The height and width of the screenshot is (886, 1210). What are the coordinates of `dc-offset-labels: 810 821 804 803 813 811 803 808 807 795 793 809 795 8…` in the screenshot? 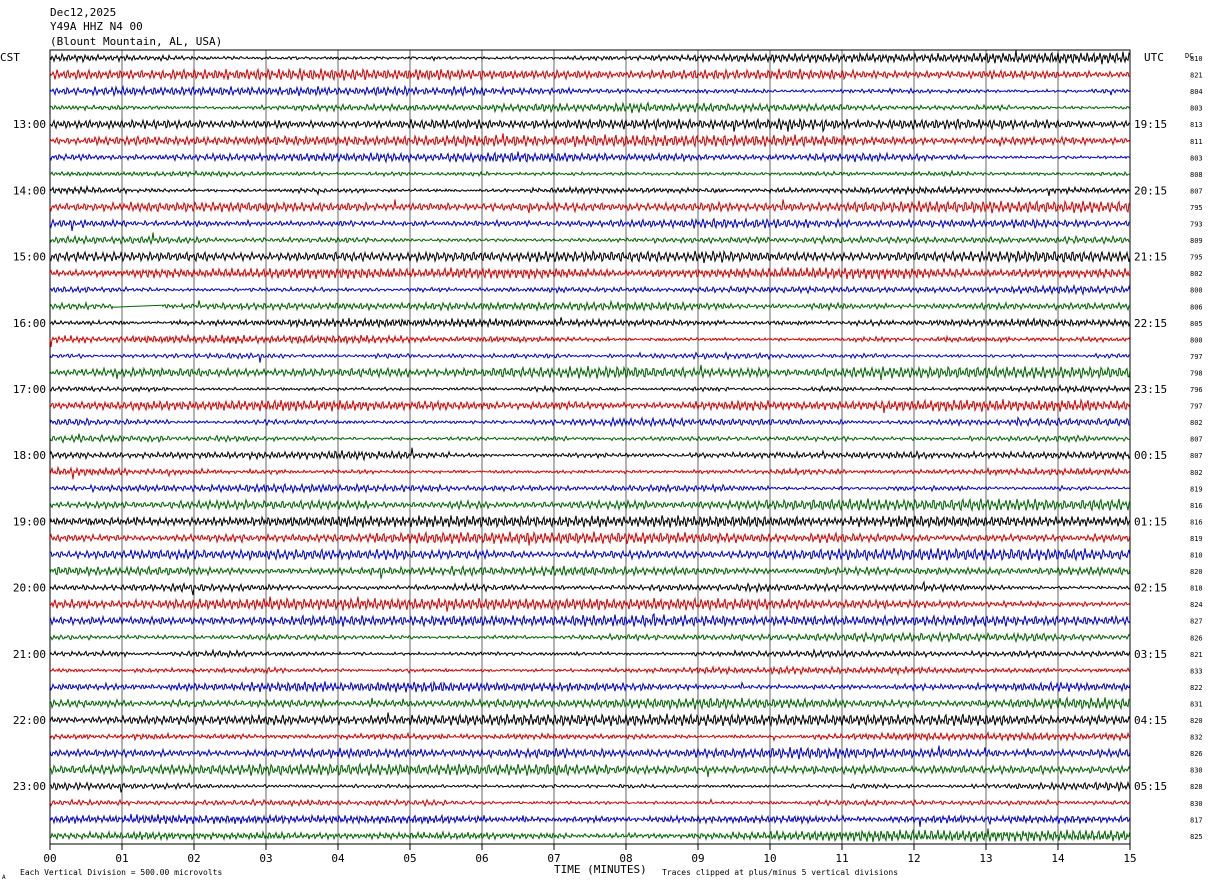 It's located at (1196, 448).